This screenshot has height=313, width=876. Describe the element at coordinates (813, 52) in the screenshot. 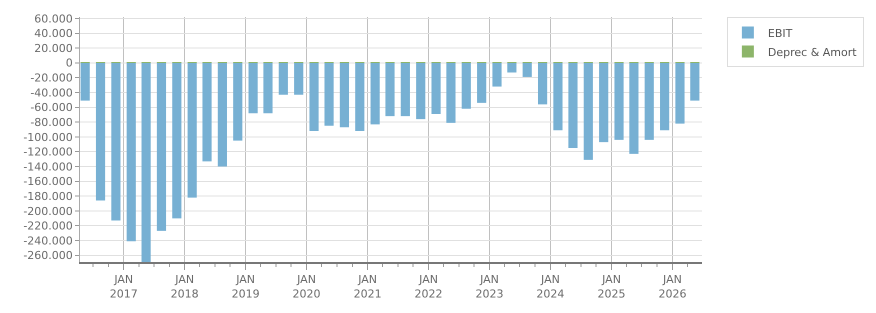

I see `legend-label: Deprec & Amort` at that location.